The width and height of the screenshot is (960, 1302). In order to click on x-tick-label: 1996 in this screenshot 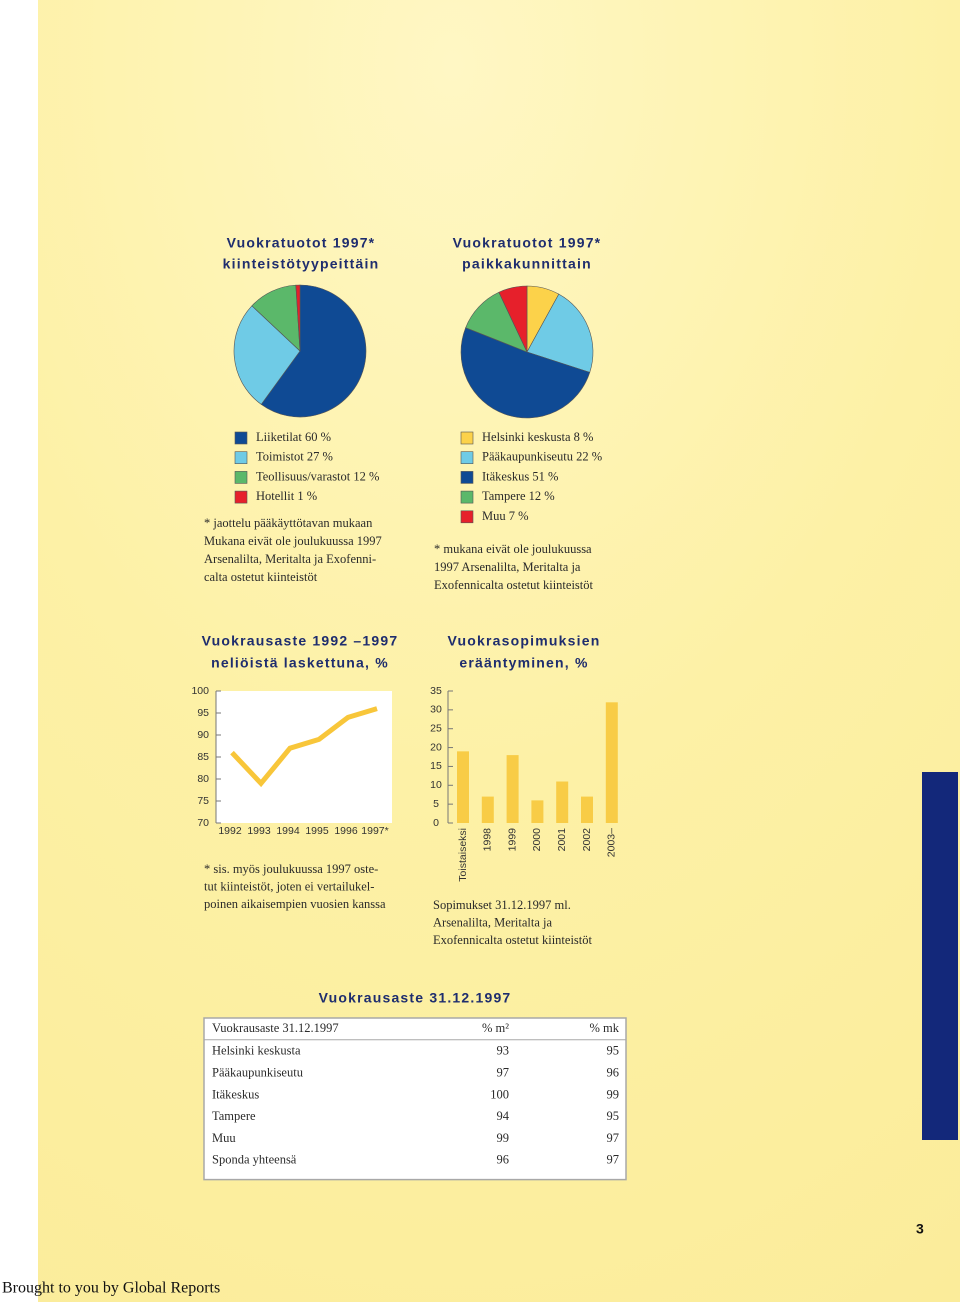, I will do `click(346, 831)`.